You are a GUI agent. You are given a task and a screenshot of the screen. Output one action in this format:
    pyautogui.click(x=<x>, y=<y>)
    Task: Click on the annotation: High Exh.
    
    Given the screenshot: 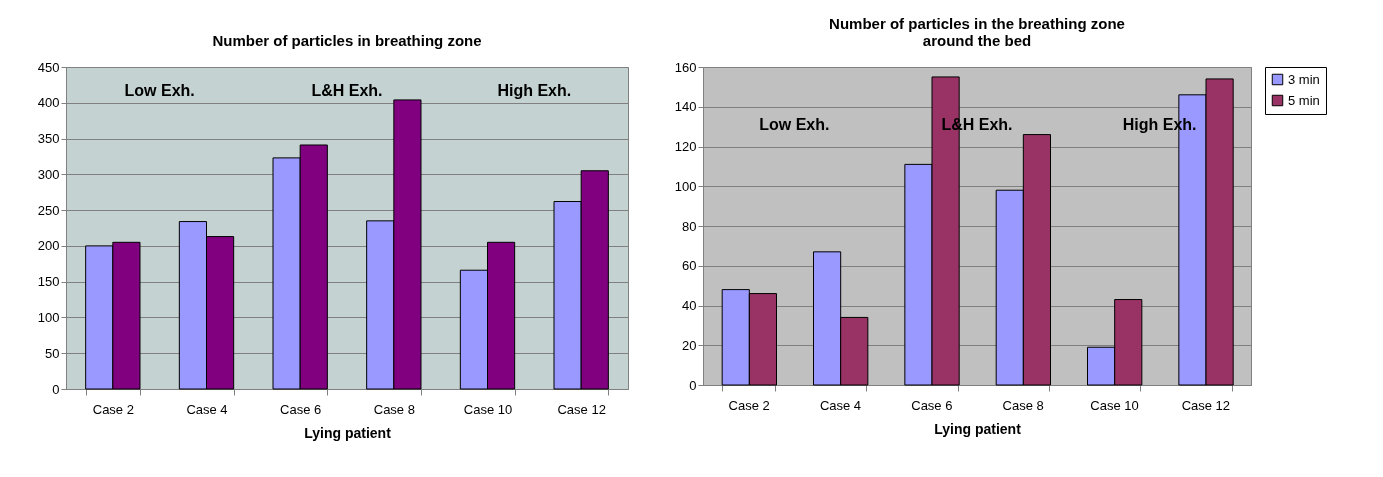 What is the action you would take?
    pyautogui.click(x=534, y=90)
    